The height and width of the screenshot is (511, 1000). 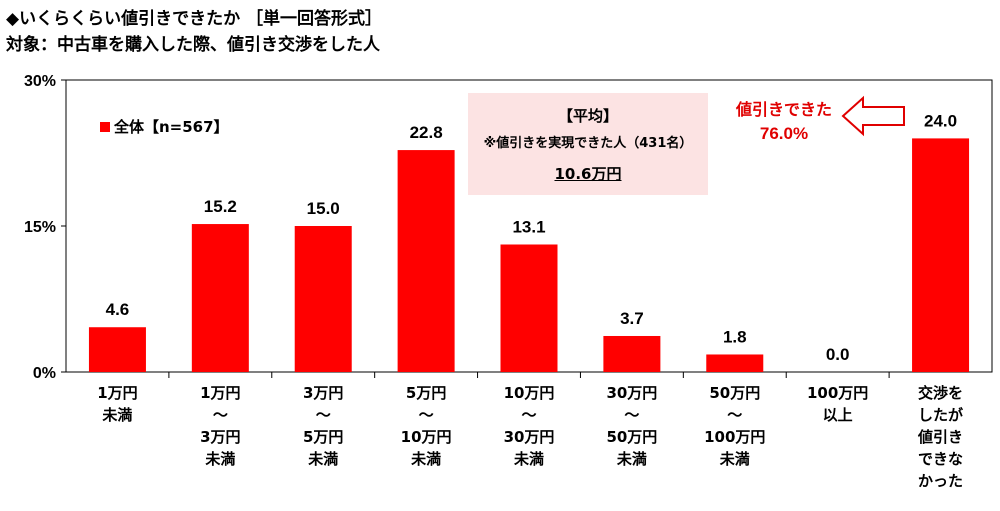 What do you see at coordinates (426, 426) in the screenshot?
I see `category-label: 5万円～ 10万円未満` at bounding box center [426, 426].